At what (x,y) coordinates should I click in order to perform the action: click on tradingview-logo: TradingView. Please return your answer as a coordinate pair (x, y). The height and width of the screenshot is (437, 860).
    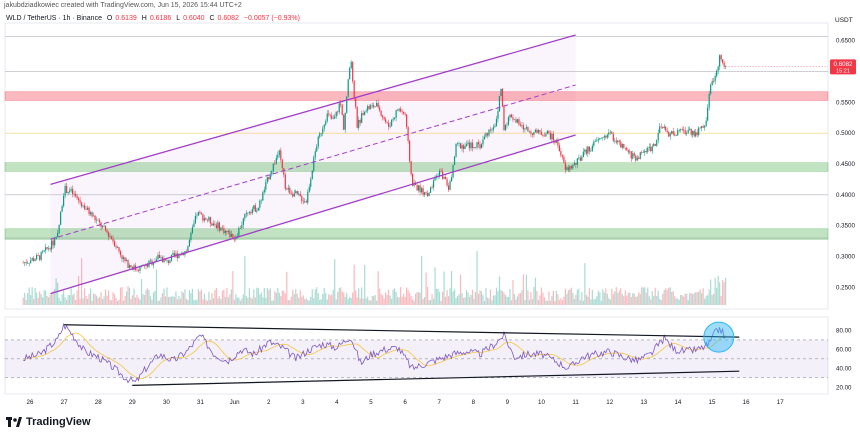
    Looking at the image, I should click on (48, 422).